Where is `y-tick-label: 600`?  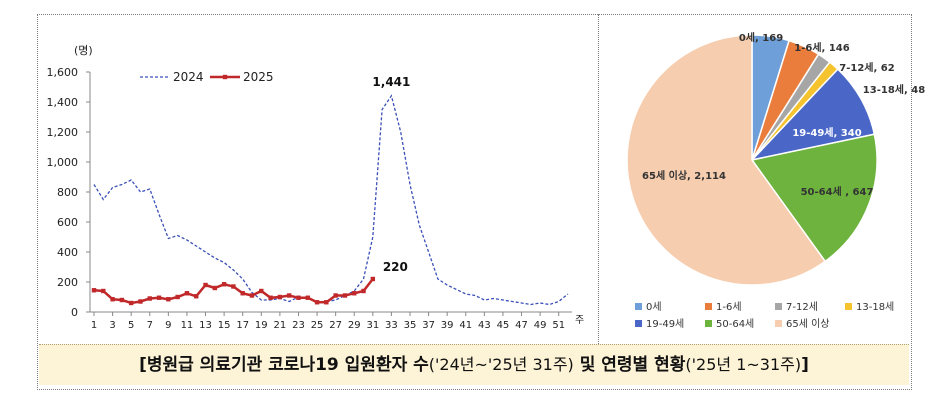 y-tick-label: 600 is located at coordinates (67, 222).